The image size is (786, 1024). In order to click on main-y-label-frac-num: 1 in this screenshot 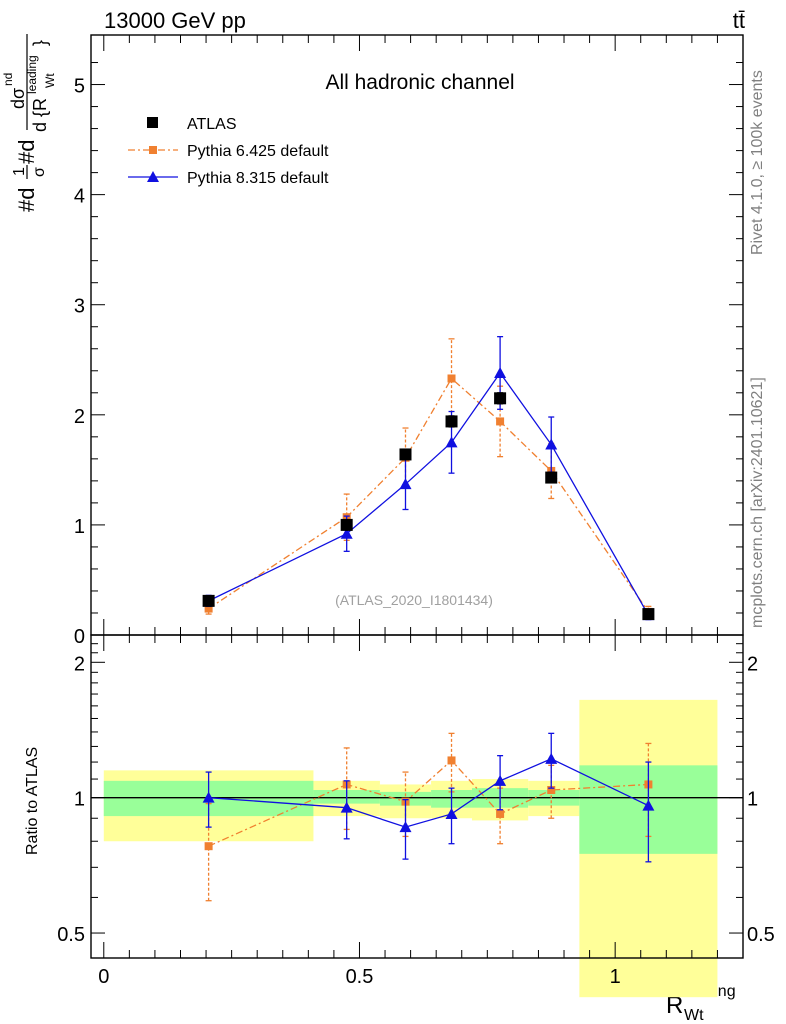, I will do `click(19, 171)`.